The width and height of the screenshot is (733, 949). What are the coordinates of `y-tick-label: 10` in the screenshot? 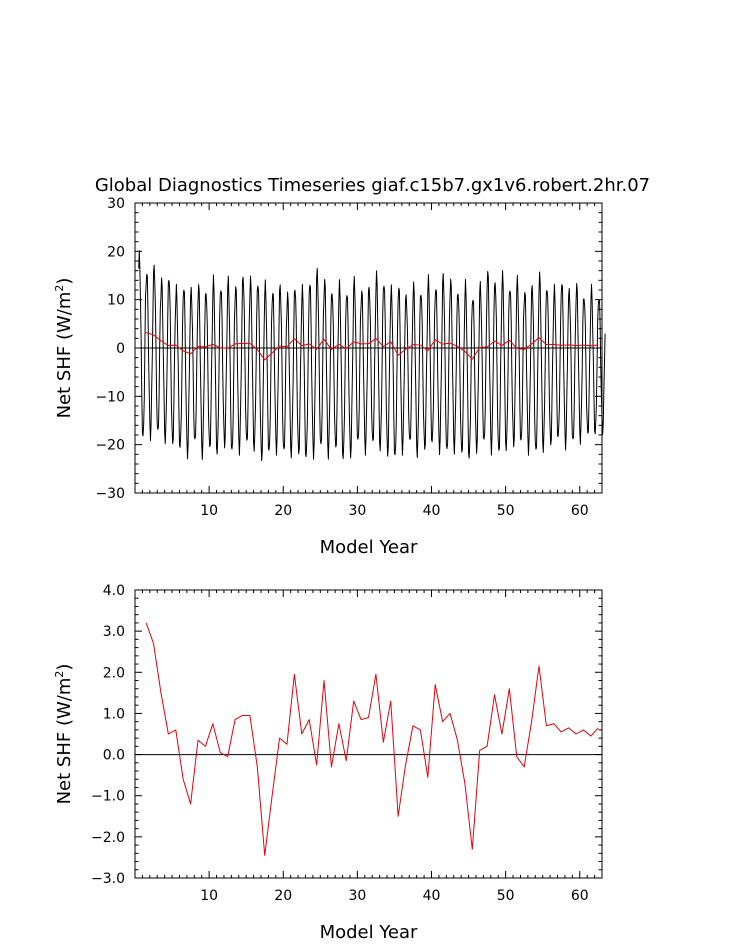 It's located at (116, 301).